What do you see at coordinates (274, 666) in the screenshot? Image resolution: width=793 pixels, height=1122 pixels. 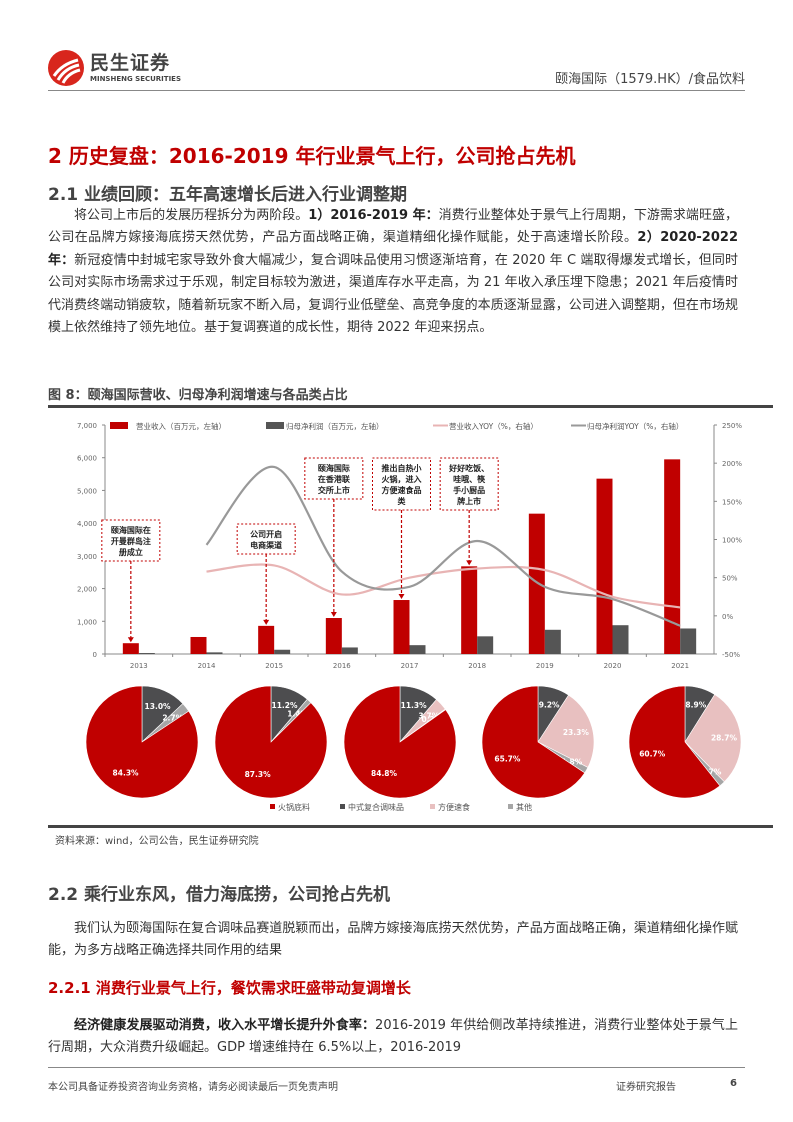 I see `x-tick-label: 2015` at bounding box center [274, 666].